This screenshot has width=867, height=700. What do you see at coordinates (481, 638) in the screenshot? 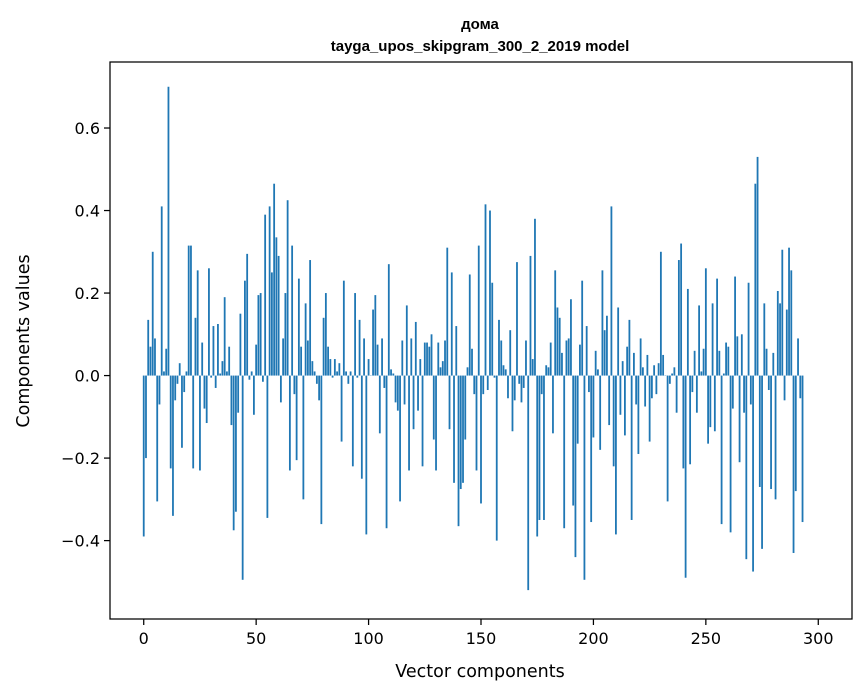
I see `x-tick-label: 150` at bounding box center [481, 638].